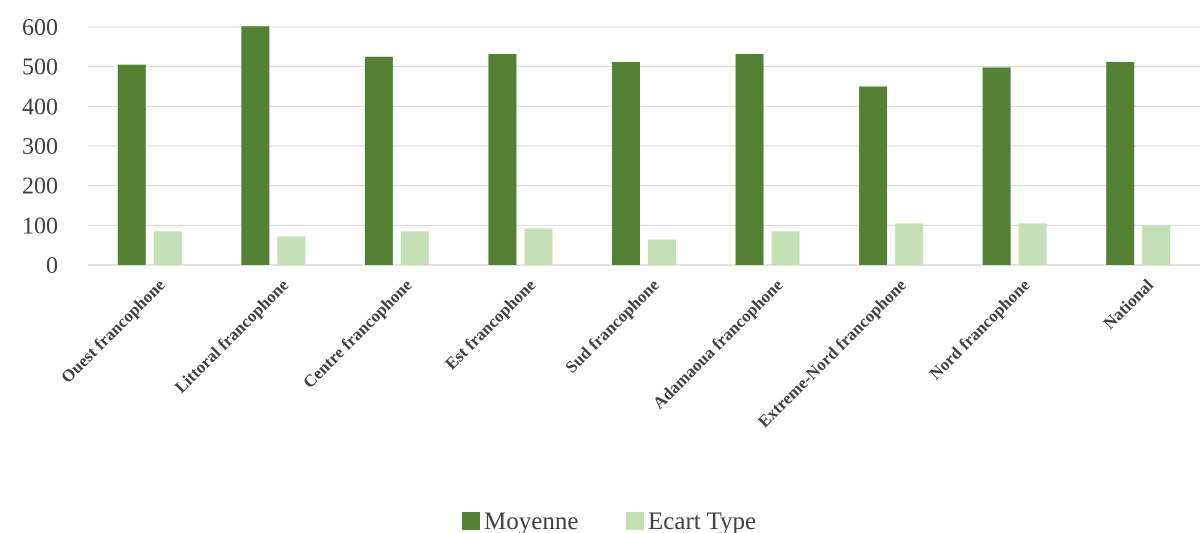 This screenshot has height=533, width=1200. What do you see at coordinates (40, 226) in the screenshot?
I see `y-tick-label: 100` at bounding box center [40, 226].